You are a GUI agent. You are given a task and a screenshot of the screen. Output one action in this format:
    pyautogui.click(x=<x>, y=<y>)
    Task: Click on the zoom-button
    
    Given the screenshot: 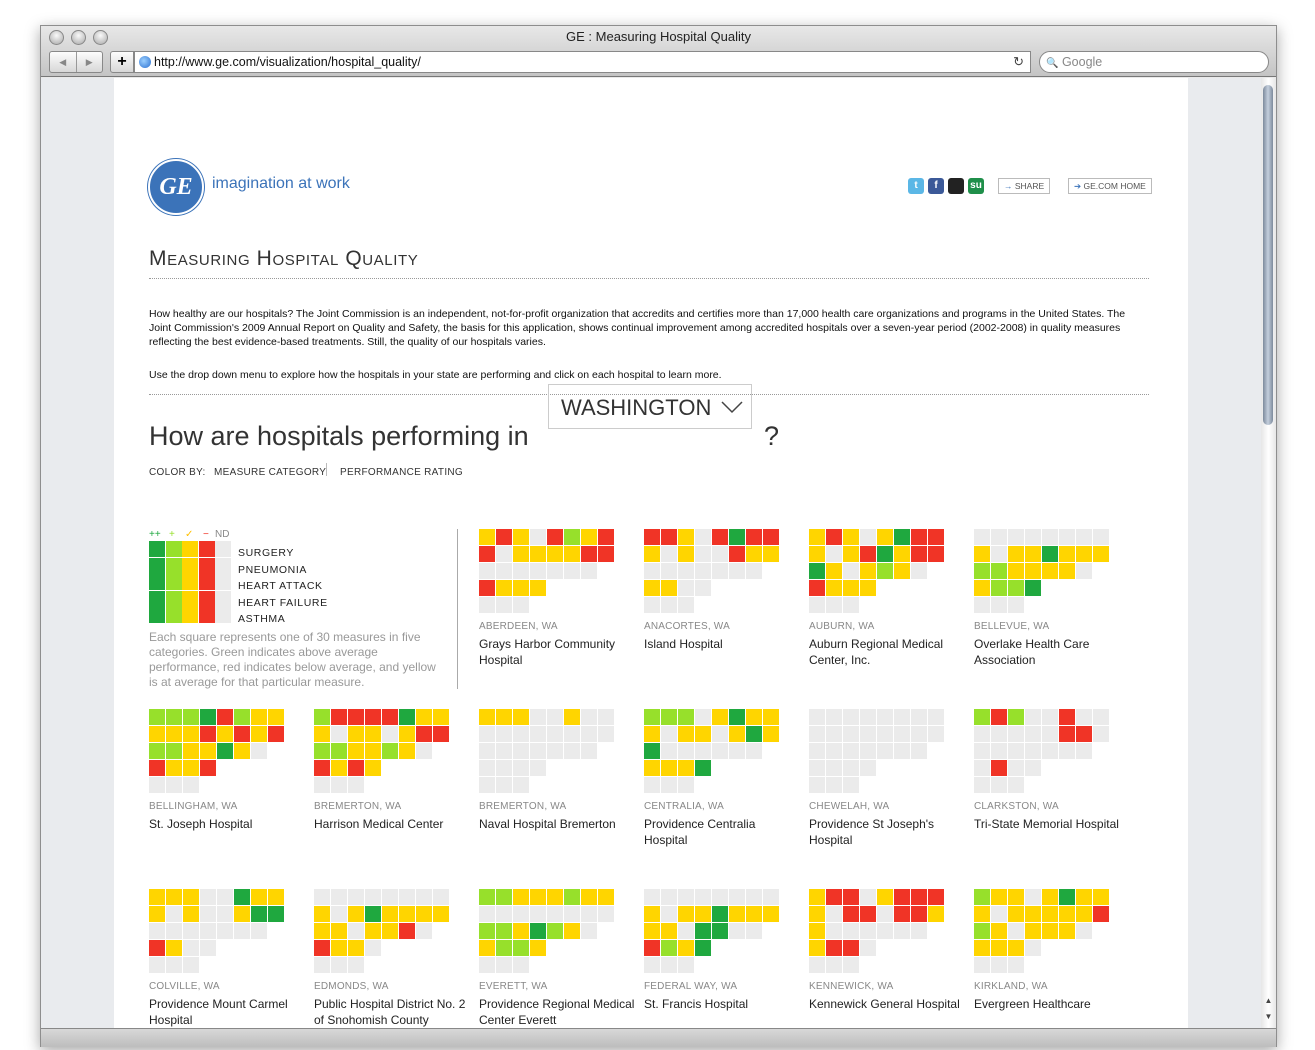 What is the action you would take?
    pyautogui.click(x=100, y=37)
    